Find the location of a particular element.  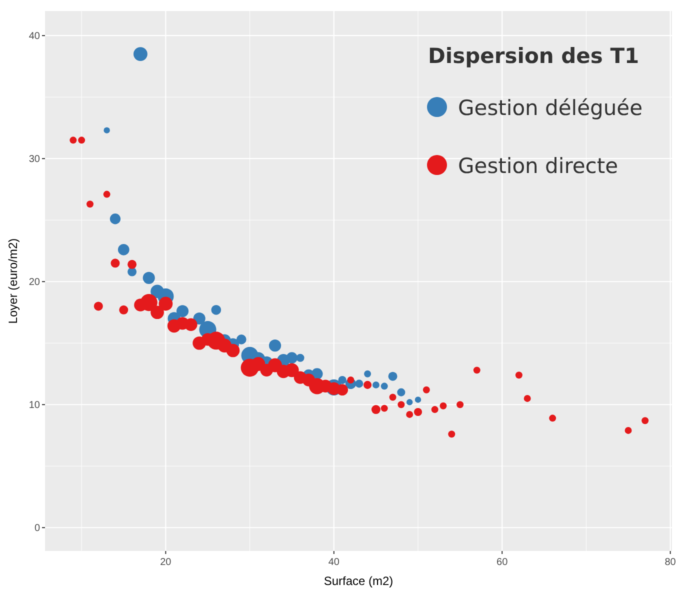

legend-label: Gestion directe is located at coordinates (538, 166).